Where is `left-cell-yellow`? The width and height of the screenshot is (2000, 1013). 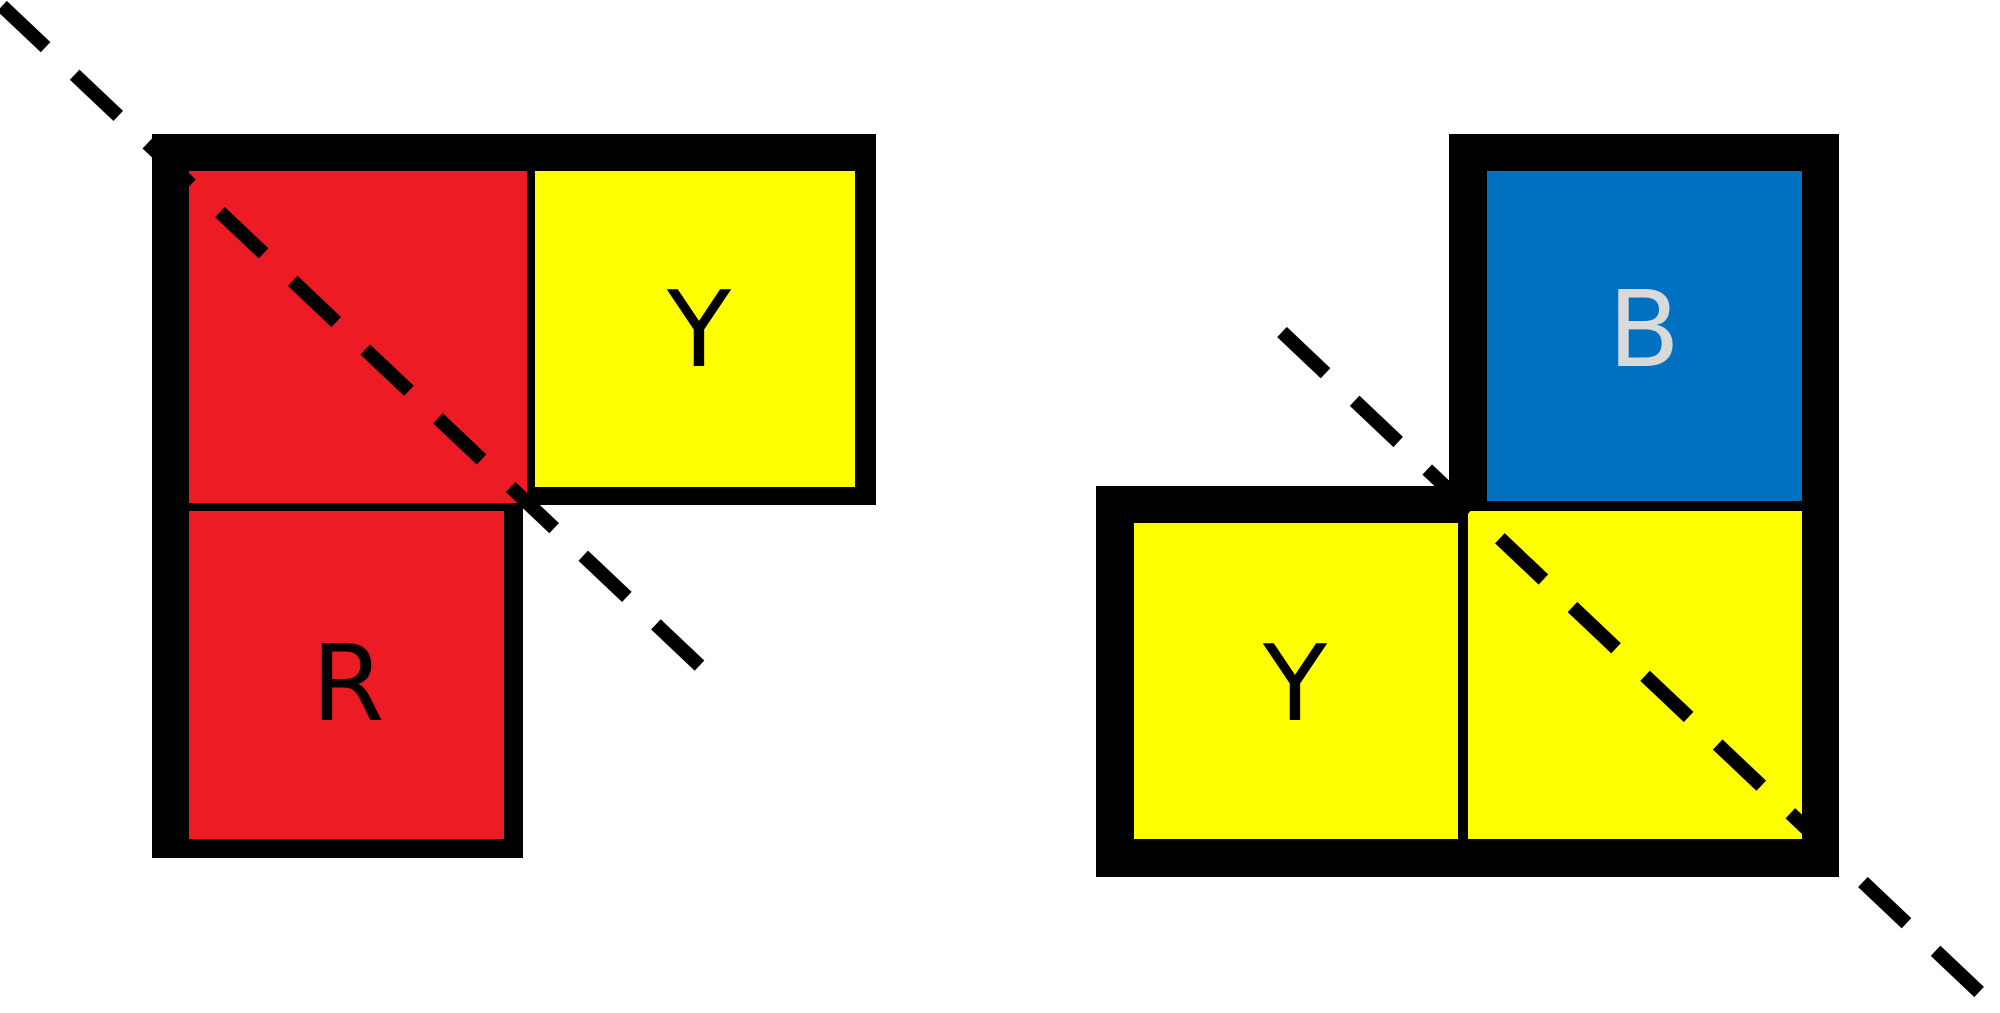 left-cell-yellow is located at coordinates (695, 329).